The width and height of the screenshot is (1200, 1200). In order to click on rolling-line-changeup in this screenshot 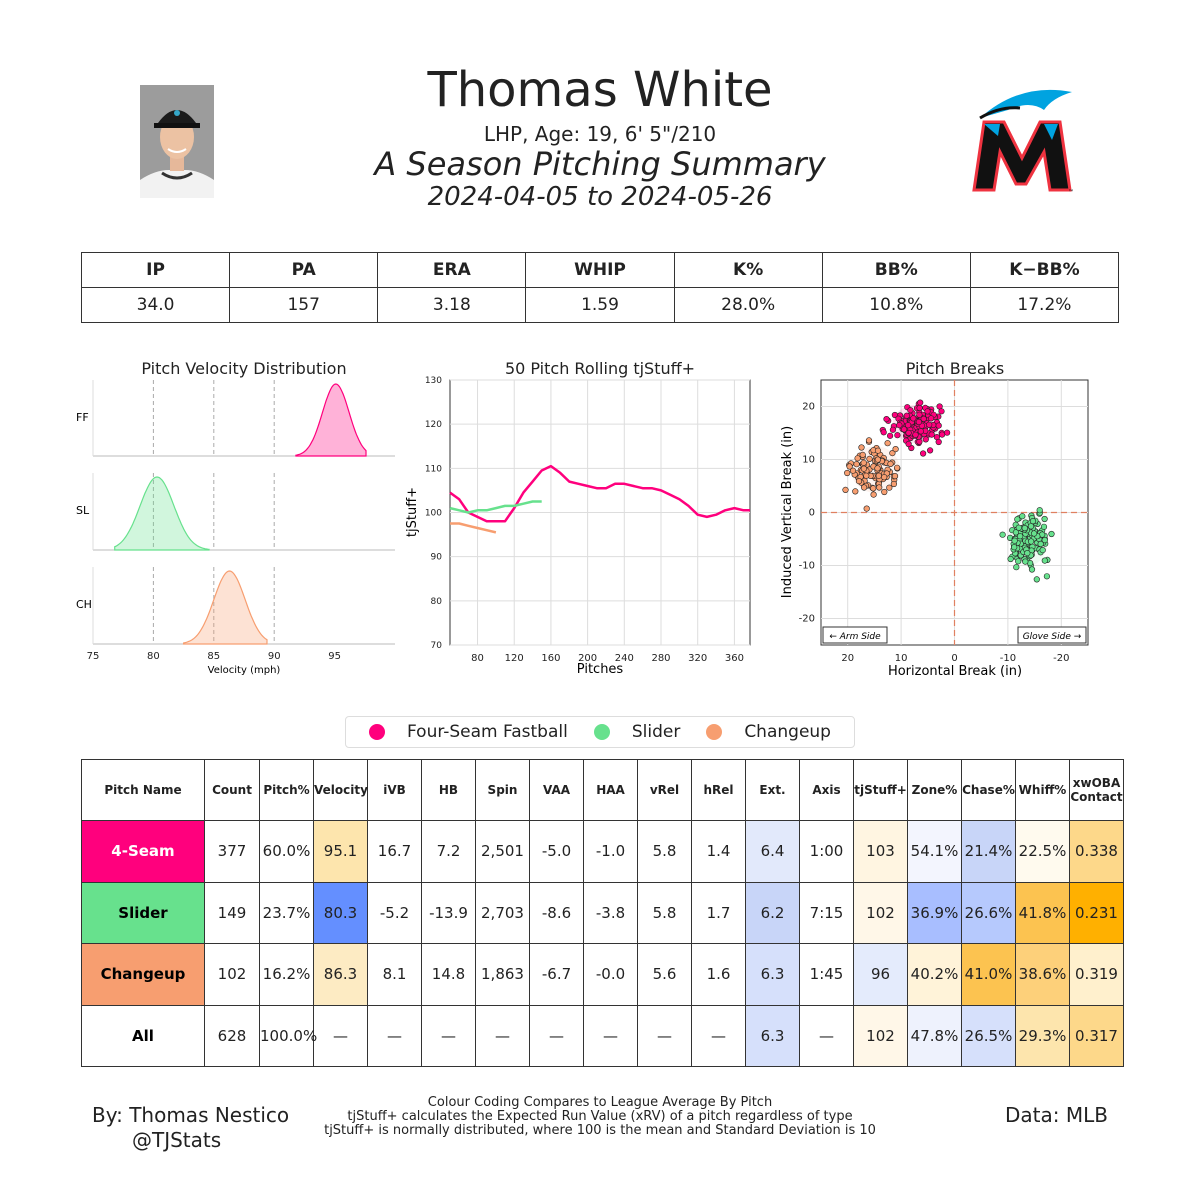, I will do `click(473, 528)`.